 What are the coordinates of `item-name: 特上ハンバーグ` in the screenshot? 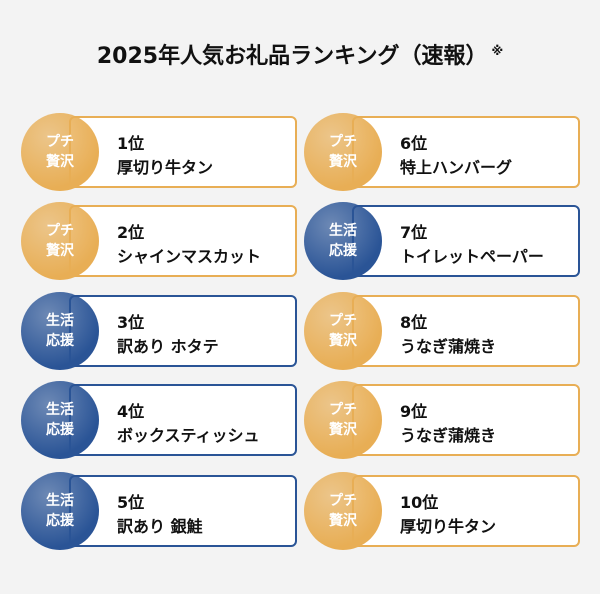 It's located at (456, 167).